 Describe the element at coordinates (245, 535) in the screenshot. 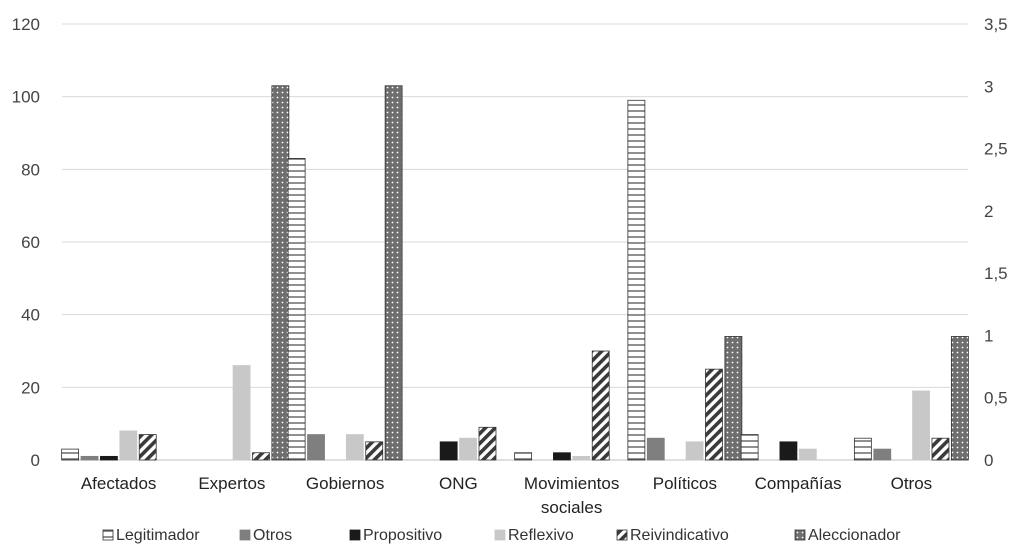

I see `legend-swatch-otros` at that location.